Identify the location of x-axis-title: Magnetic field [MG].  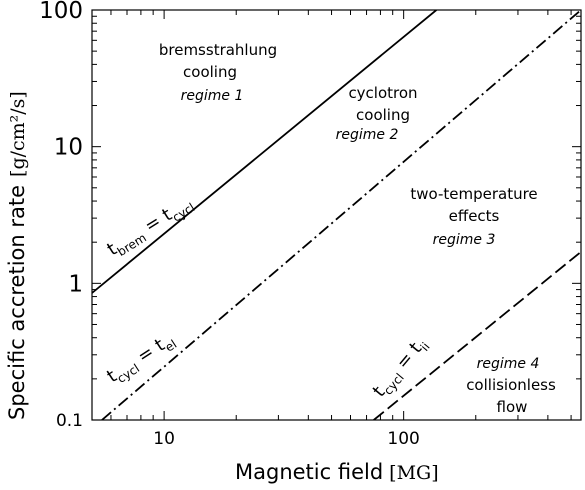
(337, 472).